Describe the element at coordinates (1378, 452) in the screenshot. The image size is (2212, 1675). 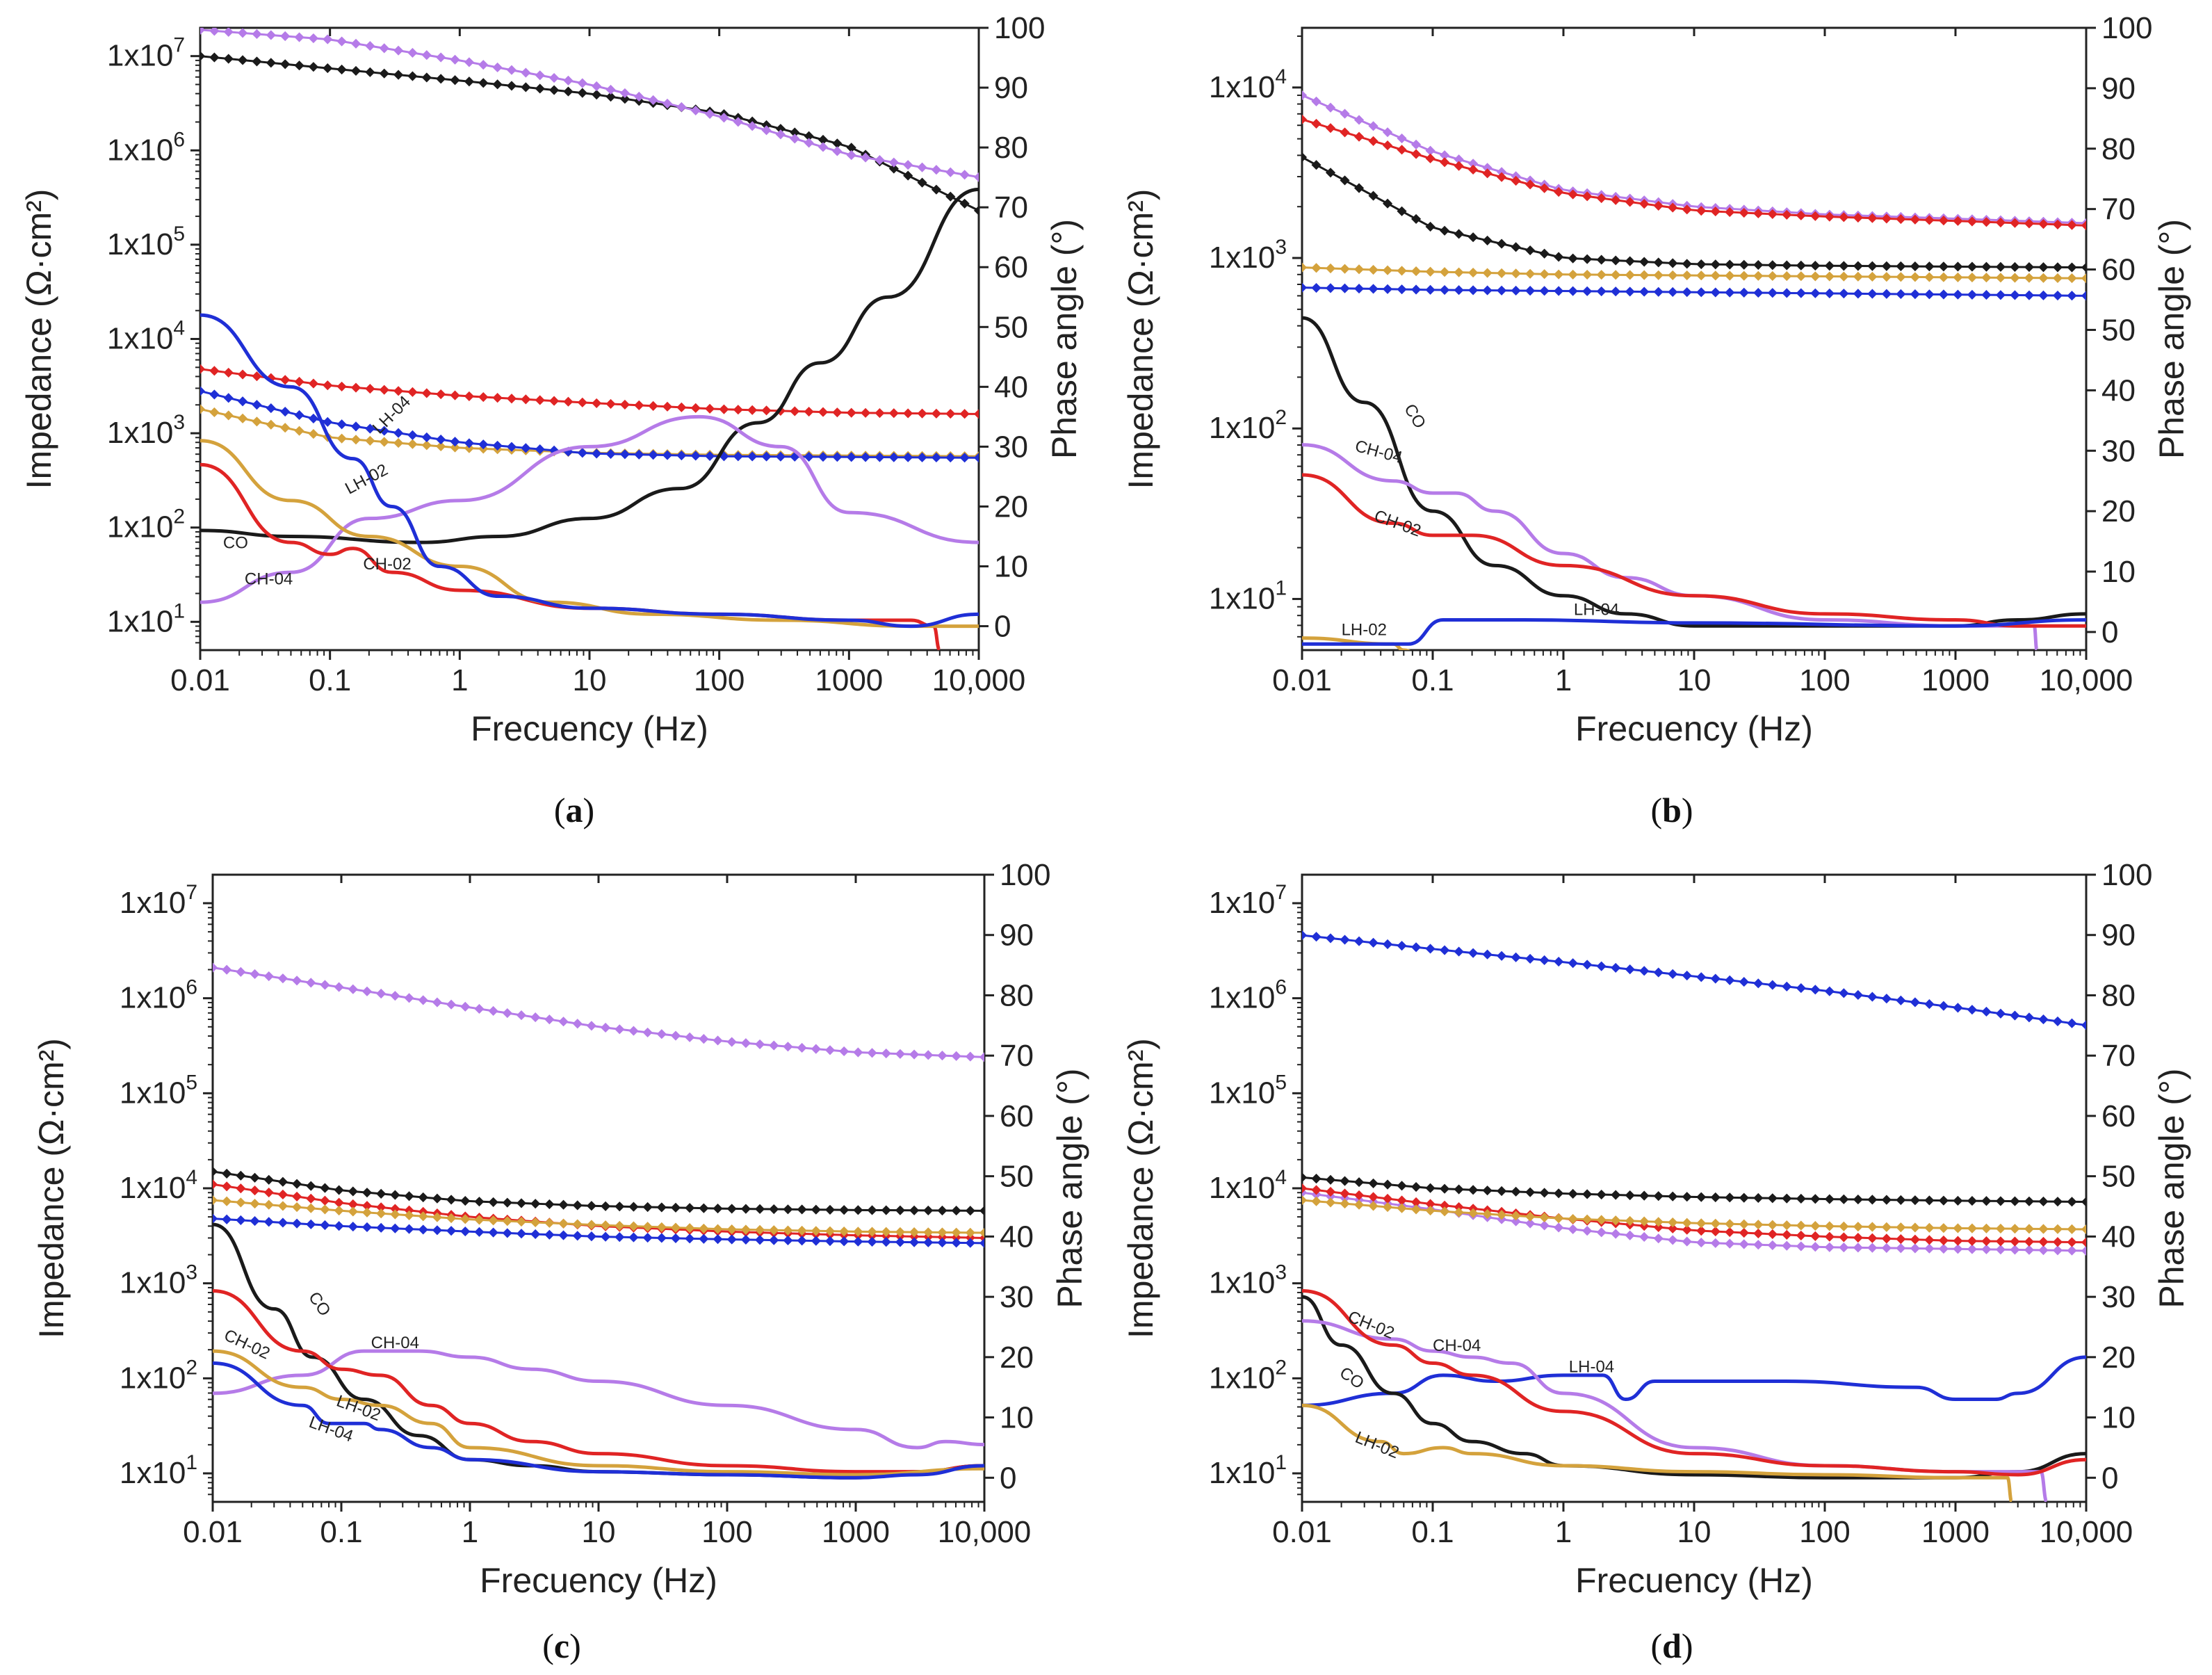
I see `series-annotation: CH-04` at that location.